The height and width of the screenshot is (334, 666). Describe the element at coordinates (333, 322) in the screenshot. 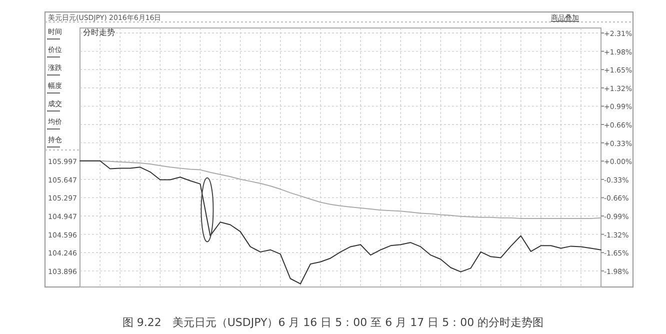

I see `caption: 图 9.22 美元日元（USDJPY）6 月 16 日 5：00 至 6 月 17 日 5：00 的分时走势图` at that location.